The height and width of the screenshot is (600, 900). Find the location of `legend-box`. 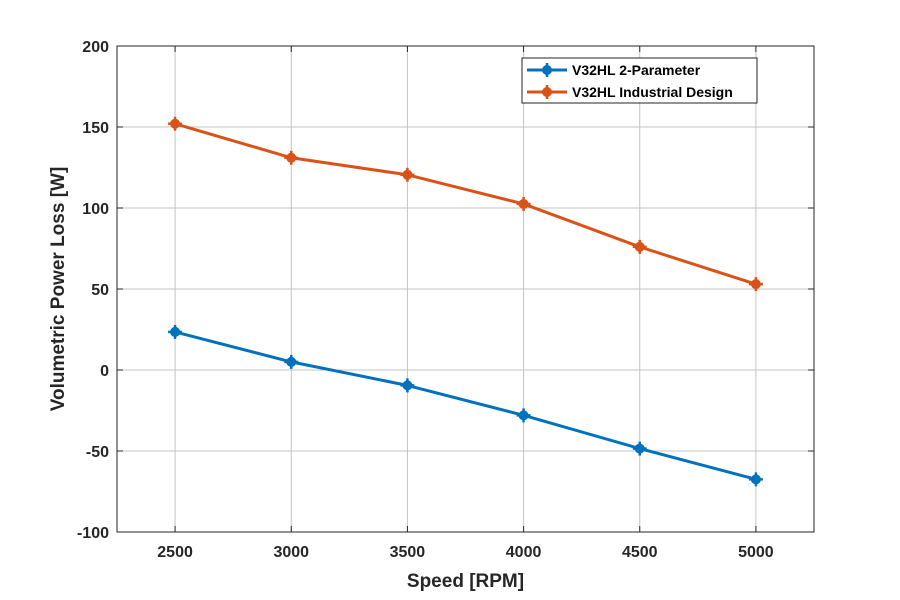

legend-box is located at coordinates (639, 80).